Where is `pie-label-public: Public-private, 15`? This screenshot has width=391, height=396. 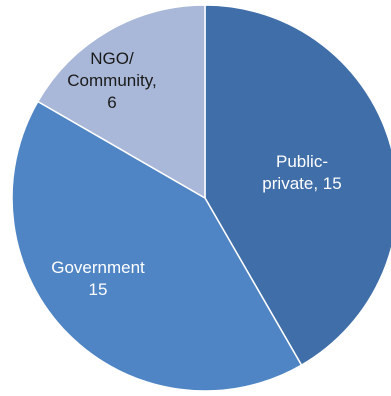 pie-label-public: Public-private, 15 is located at coordinates (301, 172).